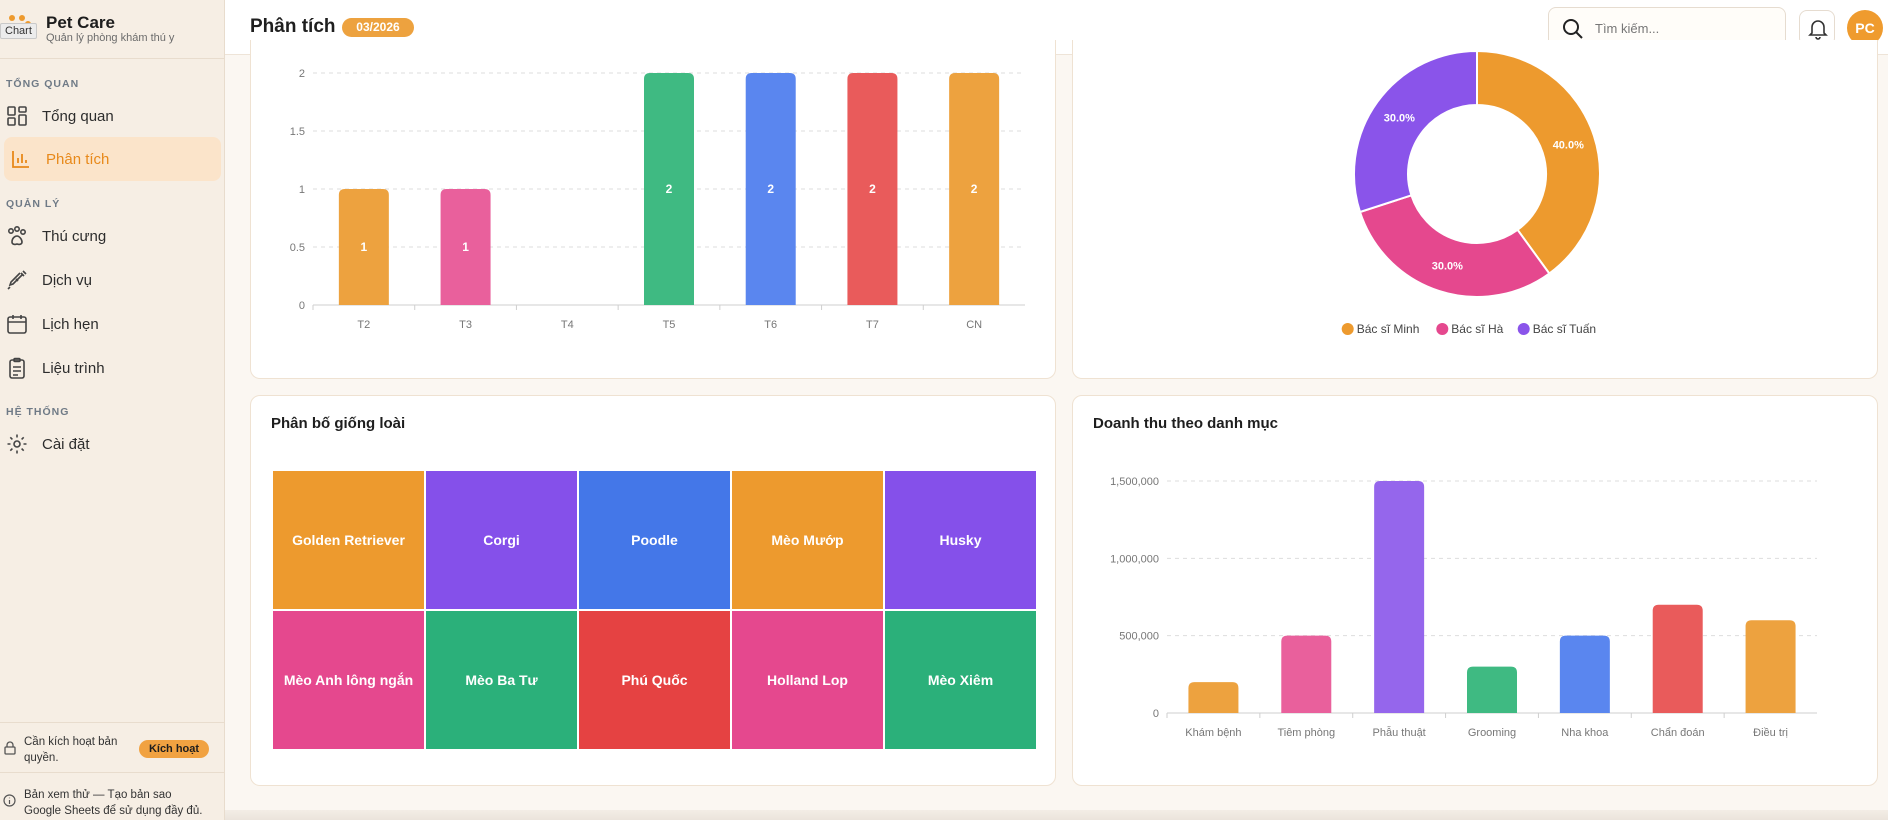 This screenshot has width=1888, height=820. What do you see at coordinates (9, 800) in the screenshot?
I see `info-icon` at bounding box center [9, 800].